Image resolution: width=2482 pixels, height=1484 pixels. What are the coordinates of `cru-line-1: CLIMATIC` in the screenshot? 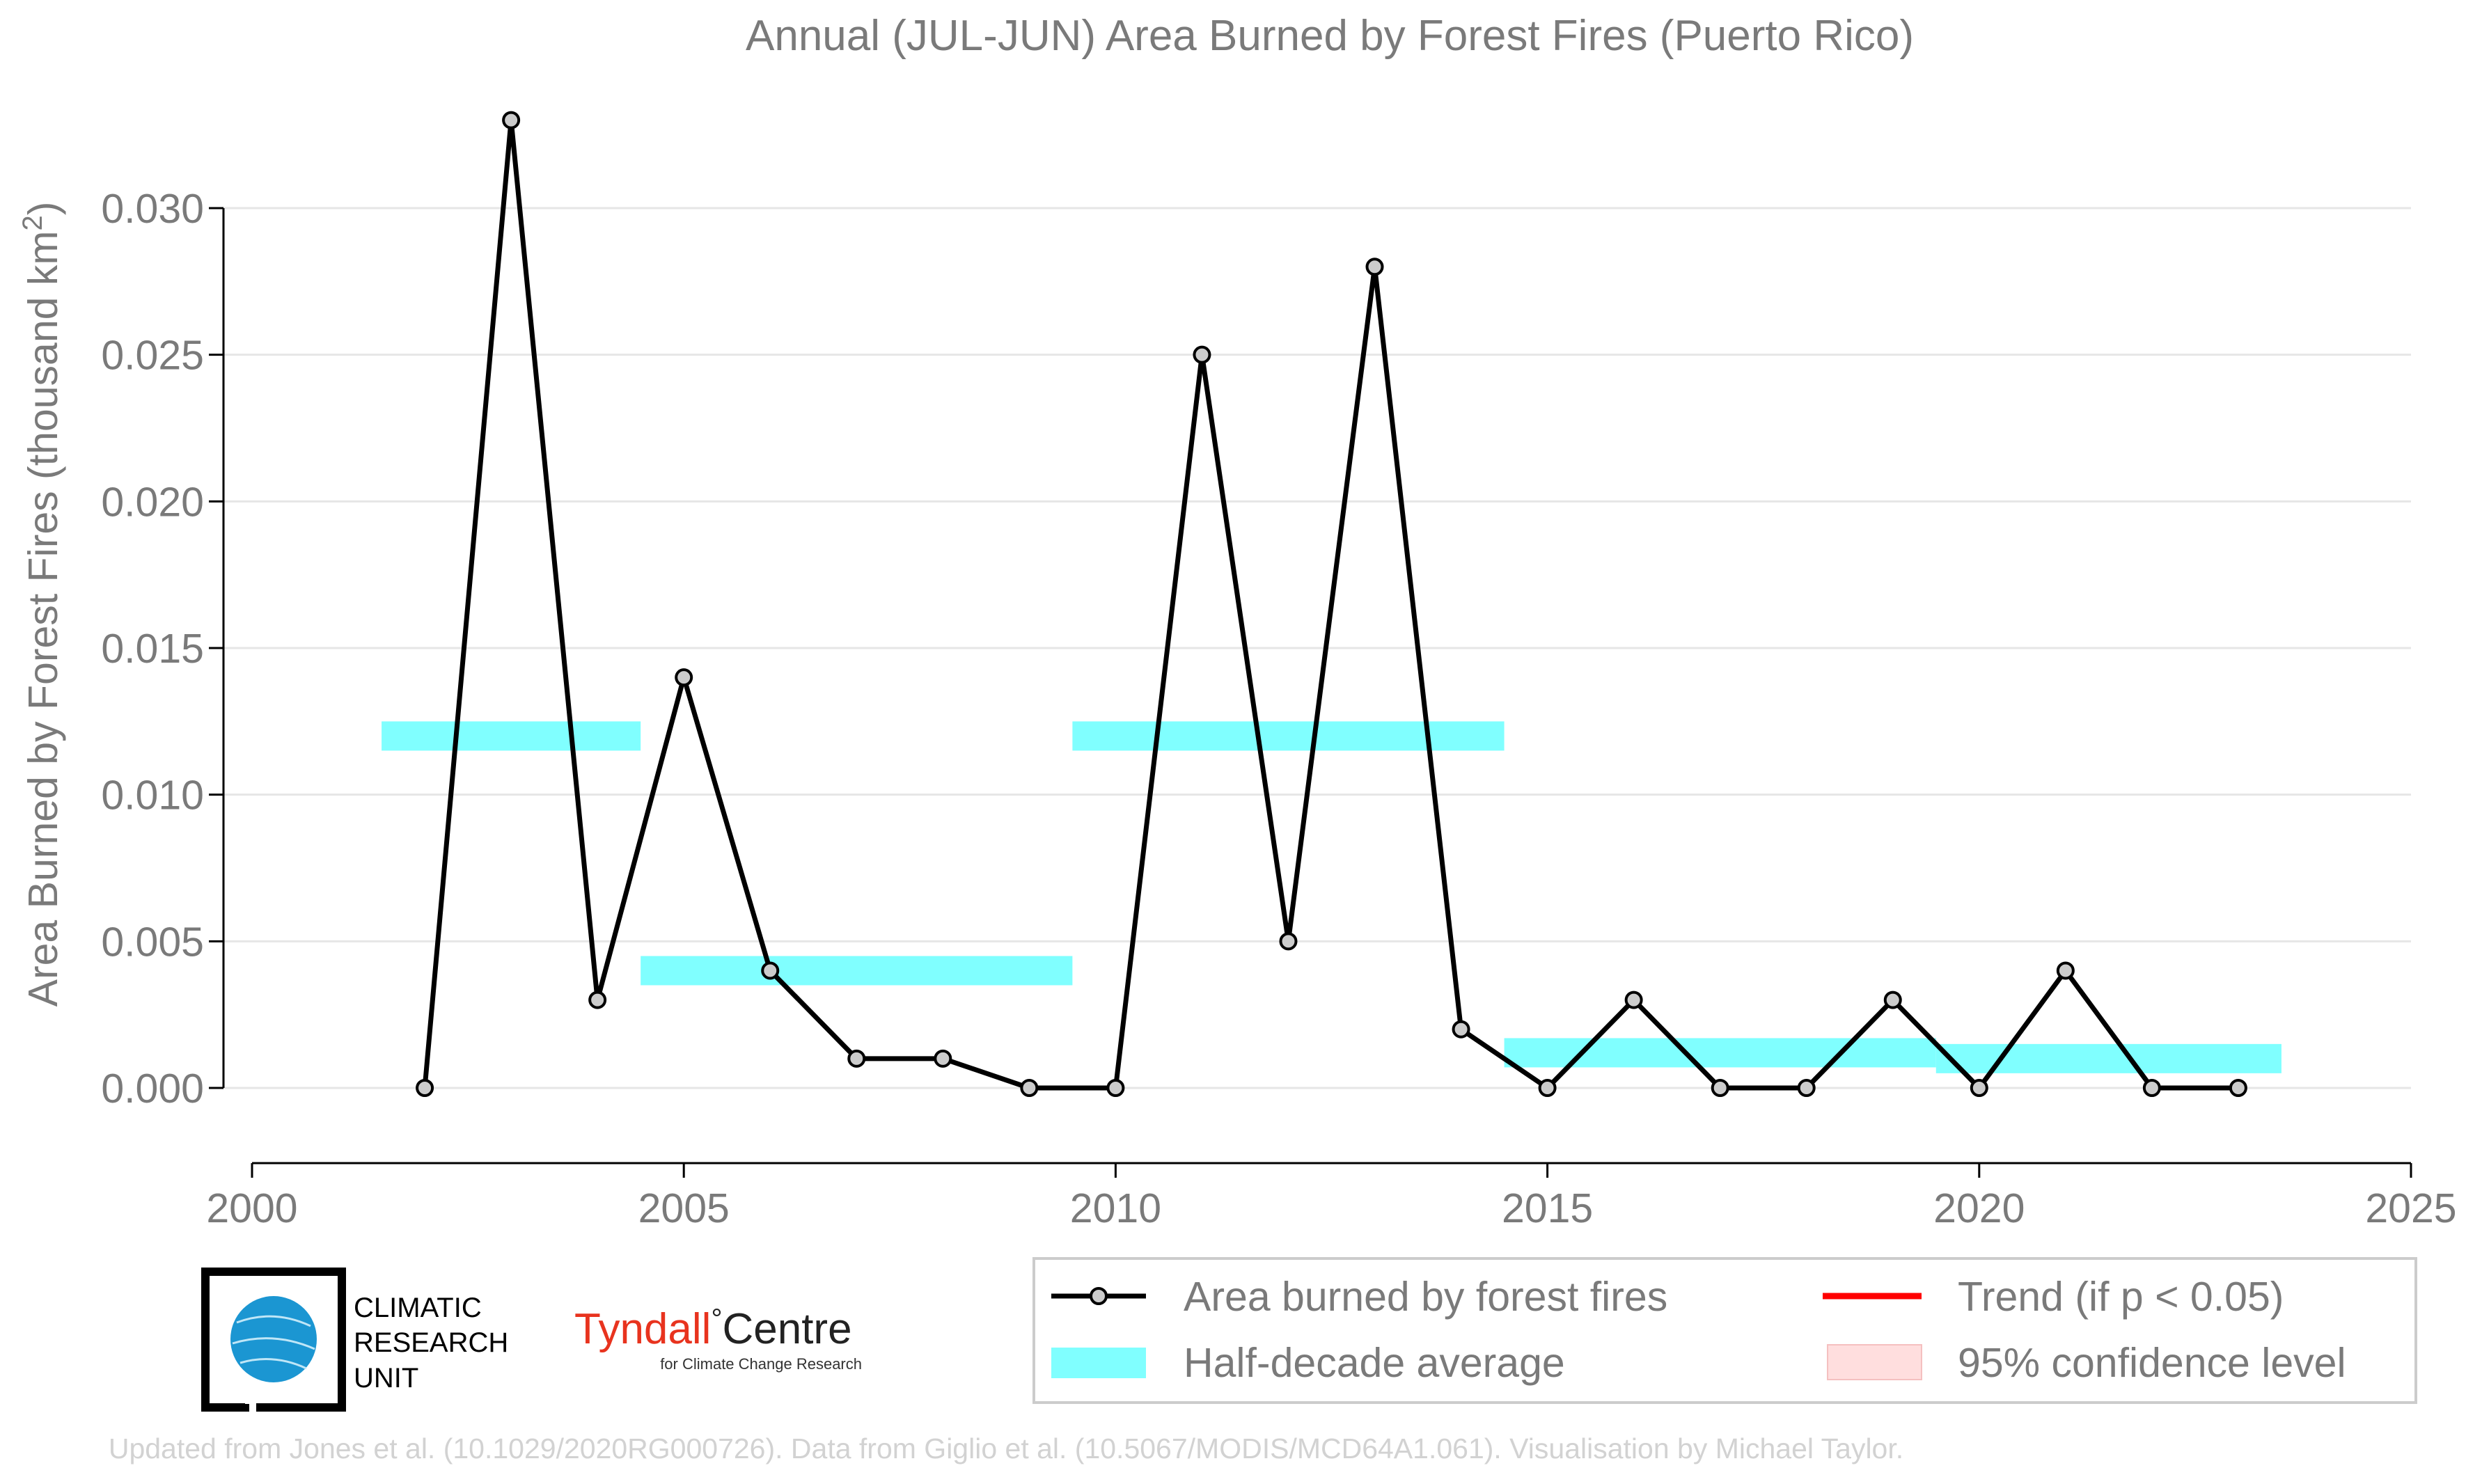 It's located at (418, 1308).